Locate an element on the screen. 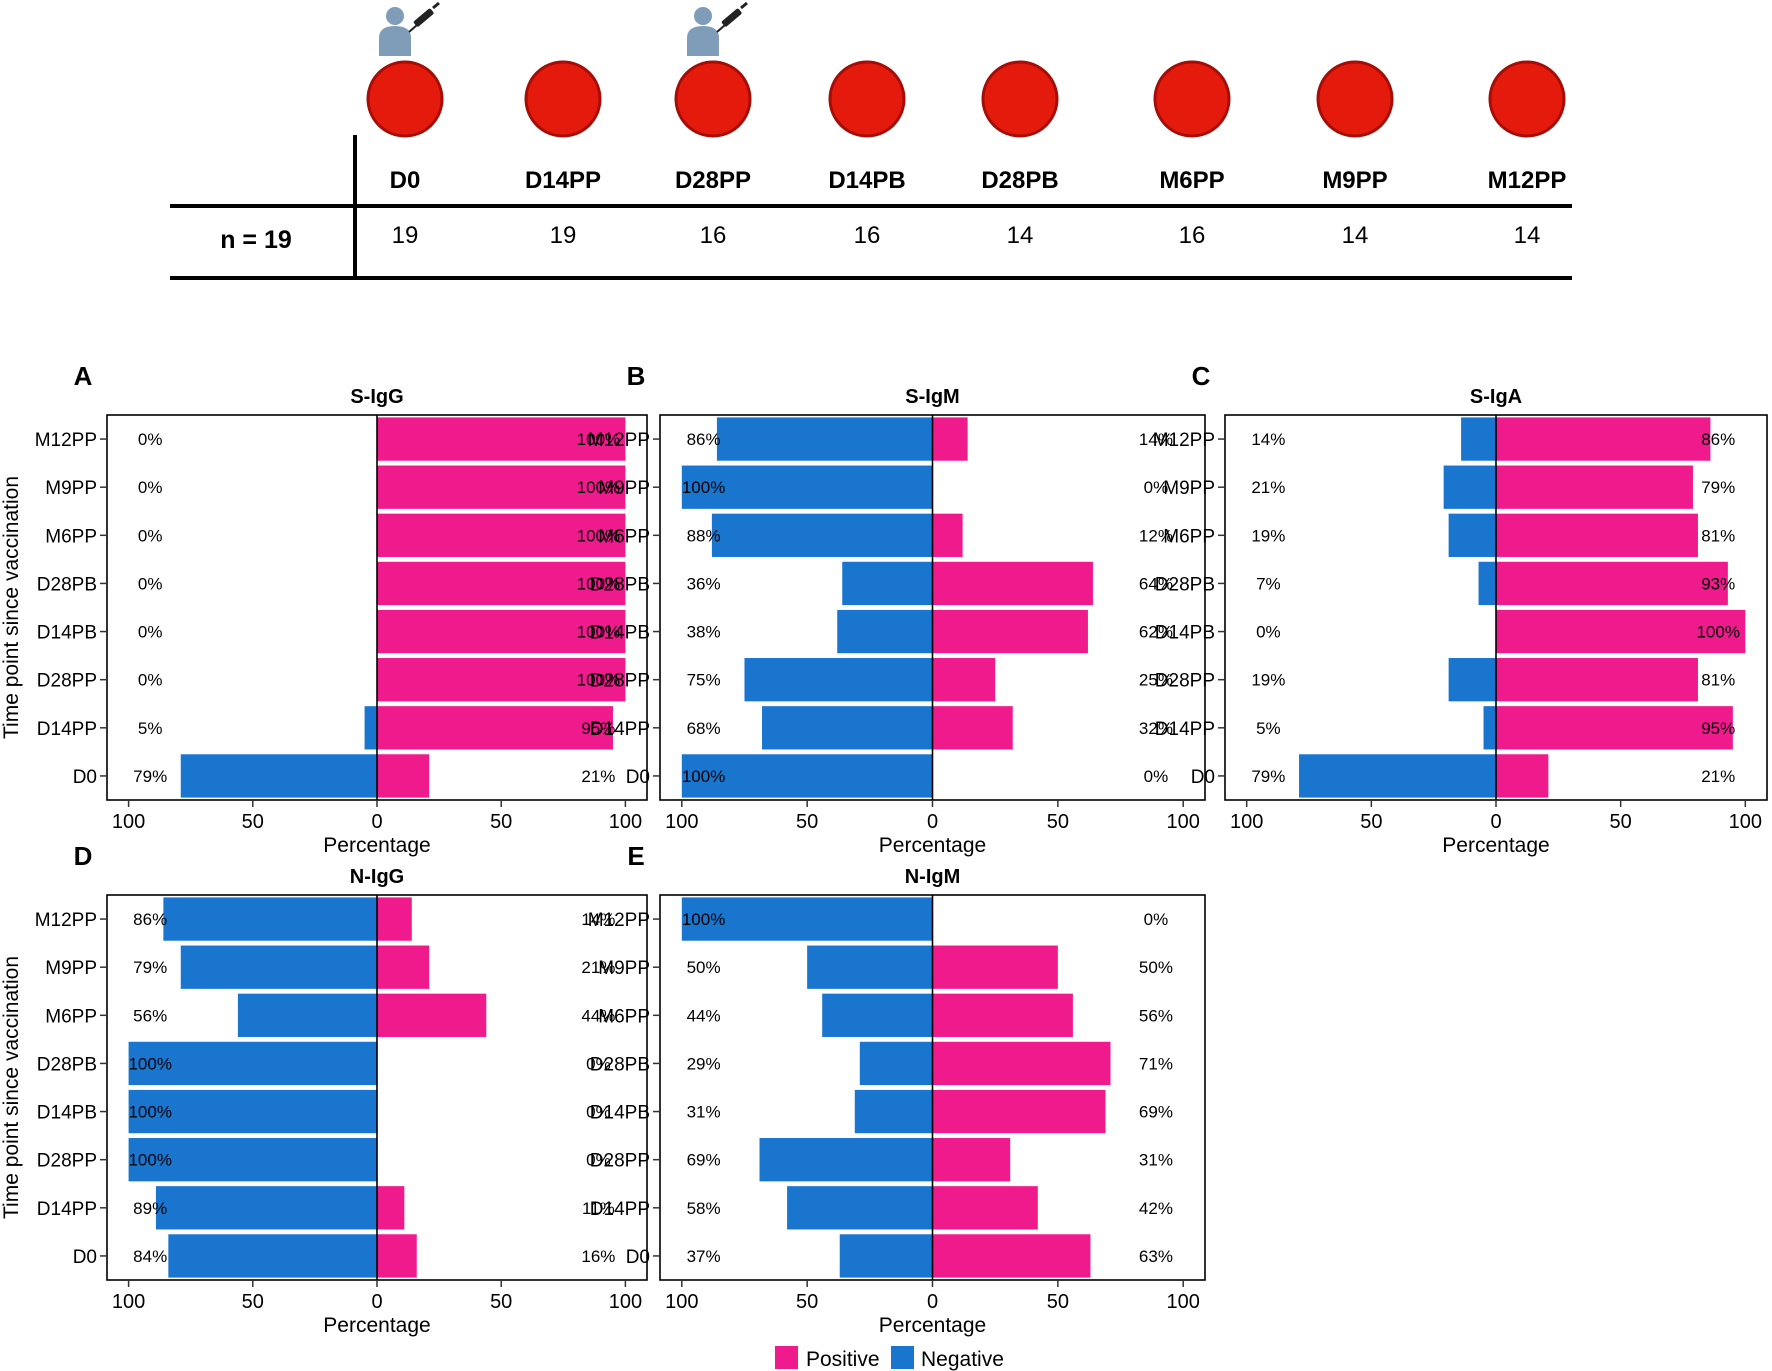  positive-percent-label: 81% is located at coordinates (1718, 680).